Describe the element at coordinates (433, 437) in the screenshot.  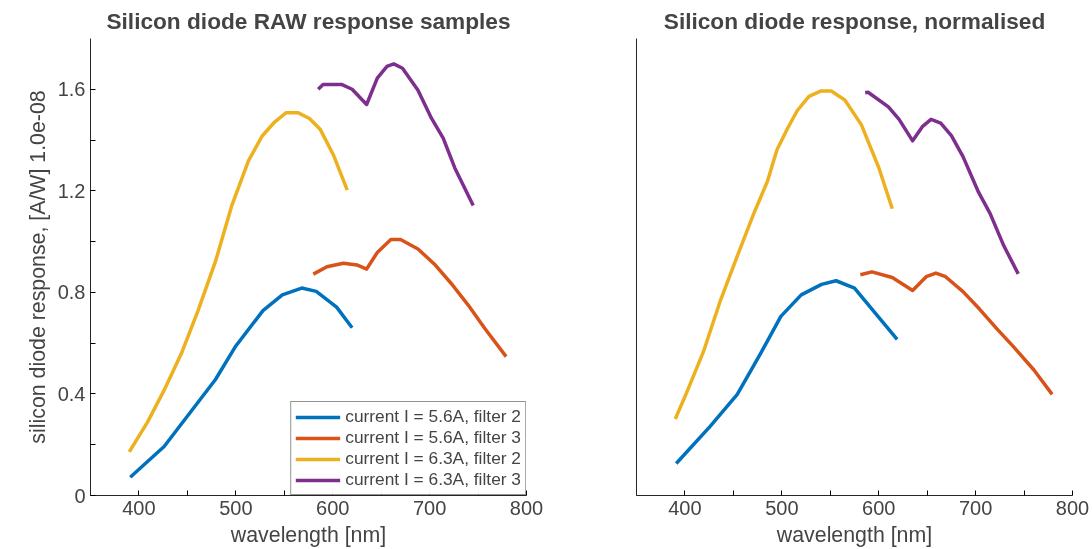
I see `legend-label: current I = 5.6A, filter 3` at that location.